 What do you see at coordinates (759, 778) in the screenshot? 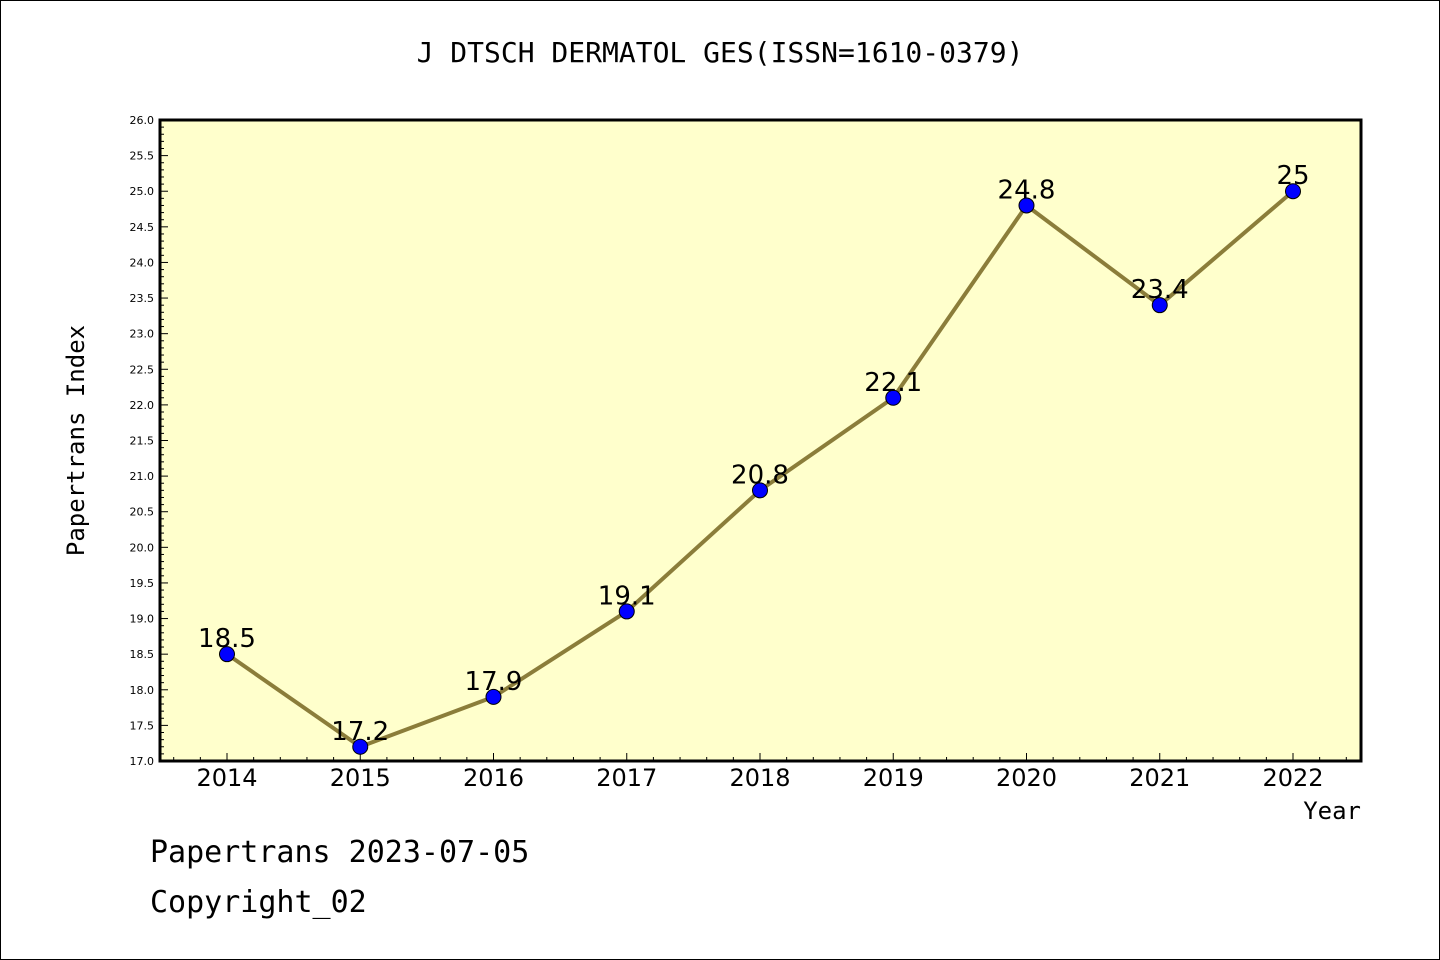
I see `x-tick-label: 2018` at bounding box center [759, 778].